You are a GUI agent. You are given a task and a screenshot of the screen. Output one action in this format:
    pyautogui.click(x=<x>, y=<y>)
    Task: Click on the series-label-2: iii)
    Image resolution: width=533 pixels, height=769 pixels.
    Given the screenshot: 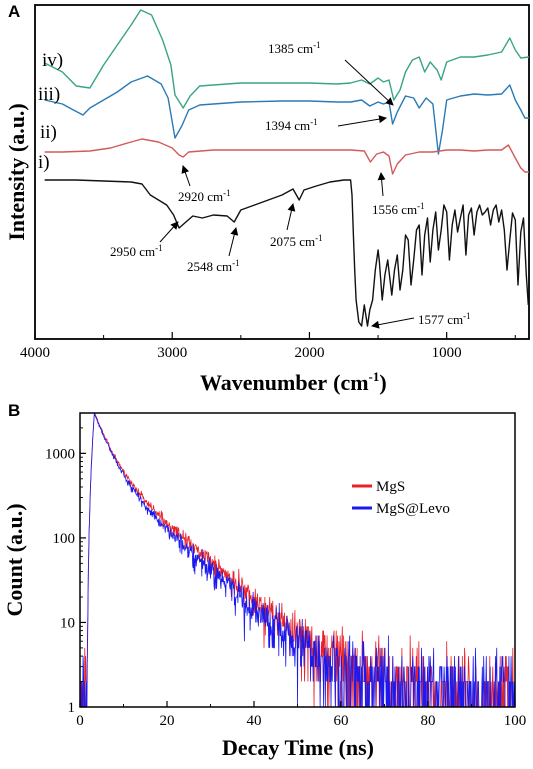 What is the action you would take?
    pyautogui.click(x=49, y=94)
    